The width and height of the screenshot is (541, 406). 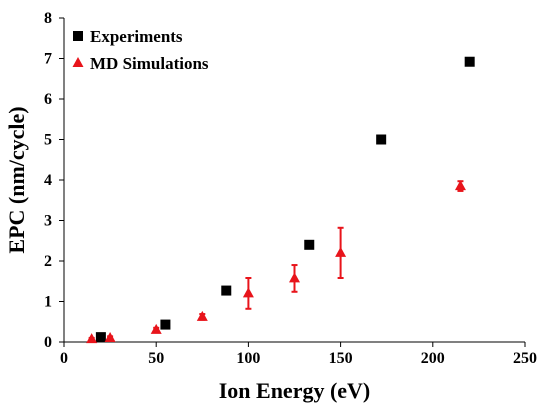 What do you see at coordinates (16, 179) in the screenshot?
I see `y-axis-label: EPC (nm/cycle)` at bounding box center [16, 179].